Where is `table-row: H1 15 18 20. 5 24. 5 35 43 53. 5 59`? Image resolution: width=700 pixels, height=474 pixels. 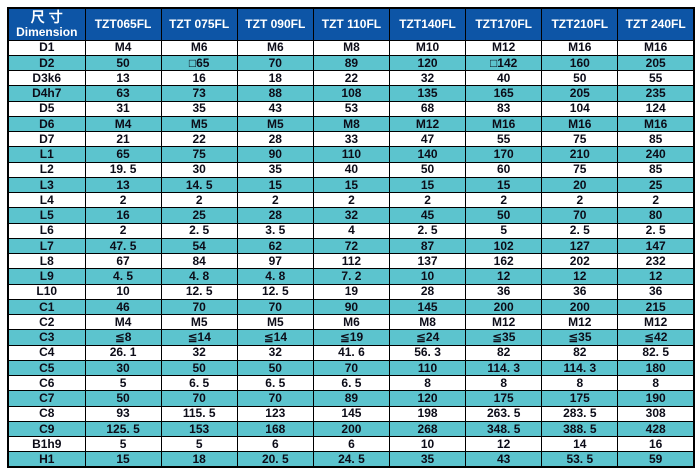 table-row: H1 15 18 20. 5 24. 5 35 43 53. 5 59 is located at coordinates (351, 459).